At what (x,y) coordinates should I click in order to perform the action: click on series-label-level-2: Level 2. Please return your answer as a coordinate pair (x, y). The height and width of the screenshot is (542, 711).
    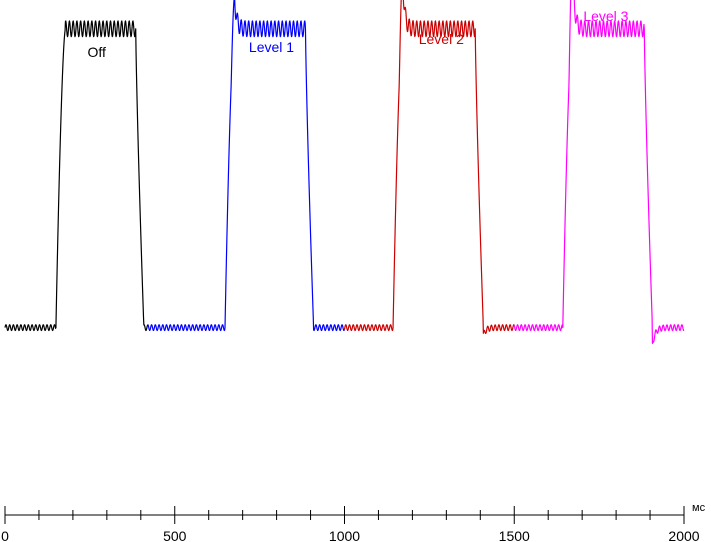
    Looking at the image, I should click on (441, 39).